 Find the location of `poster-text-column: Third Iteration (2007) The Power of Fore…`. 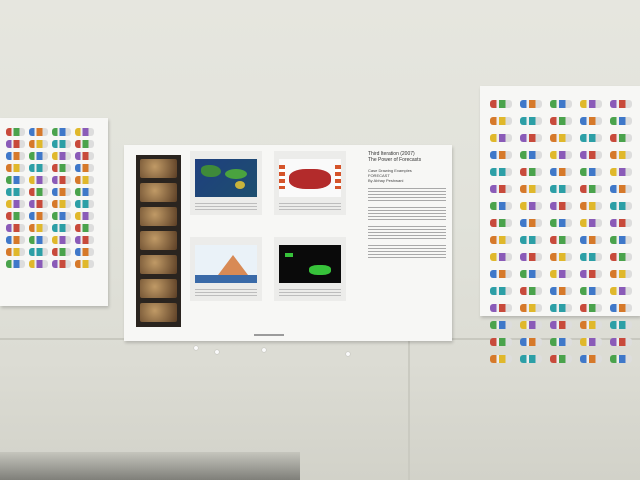

poster-text-column: Third Iteration (2007) The Power of Fore… is located at coordinates (407, 205).